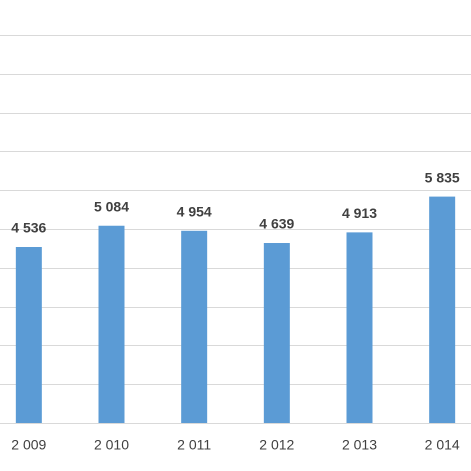 This screenshot has width=471, height=471. I want to click on value-label: 4 954, so click(194, 211).